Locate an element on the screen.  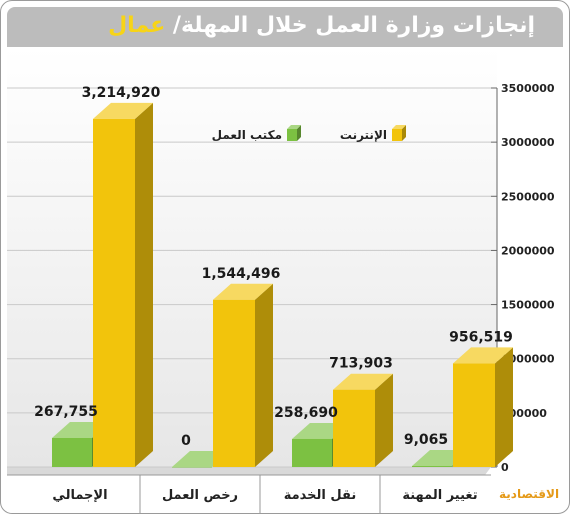
data-label-internet: 3,214,920 is located at coordinates (121, 93).